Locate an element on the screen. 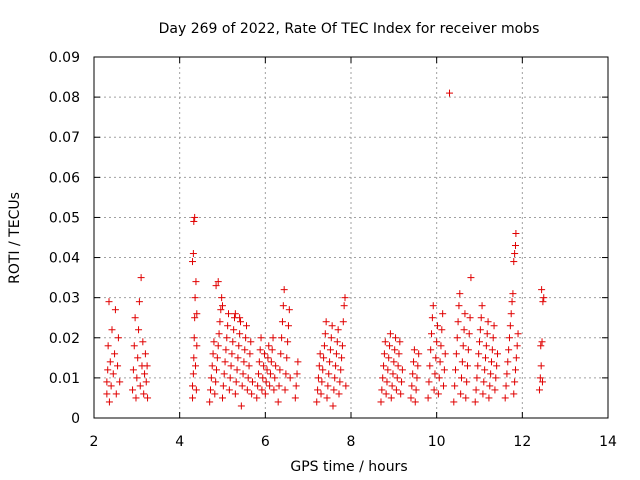 This screenshot has width=640, height=480. y-tick-label: 0.08 is located at coordinates (64, 98).